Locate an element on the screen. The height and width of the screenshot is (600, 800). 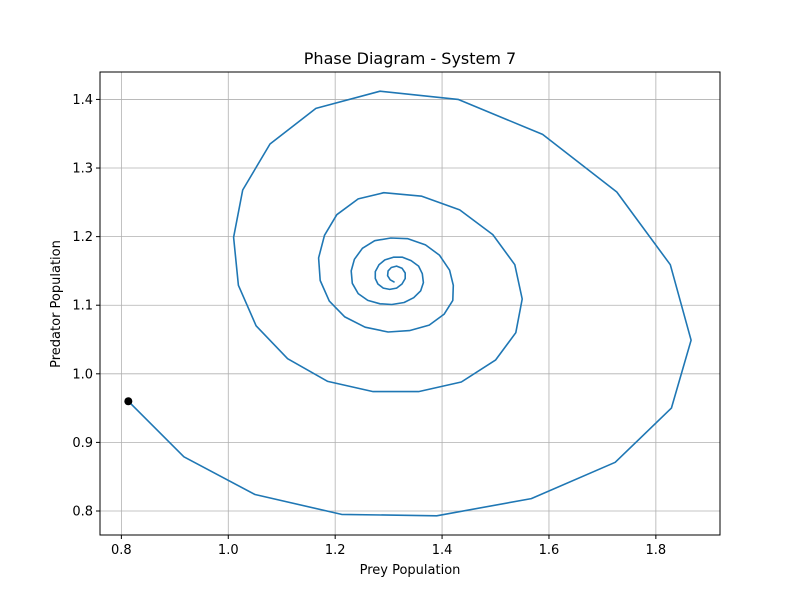
y-tick-label: 1.0 is located at coordinates (82, 374).